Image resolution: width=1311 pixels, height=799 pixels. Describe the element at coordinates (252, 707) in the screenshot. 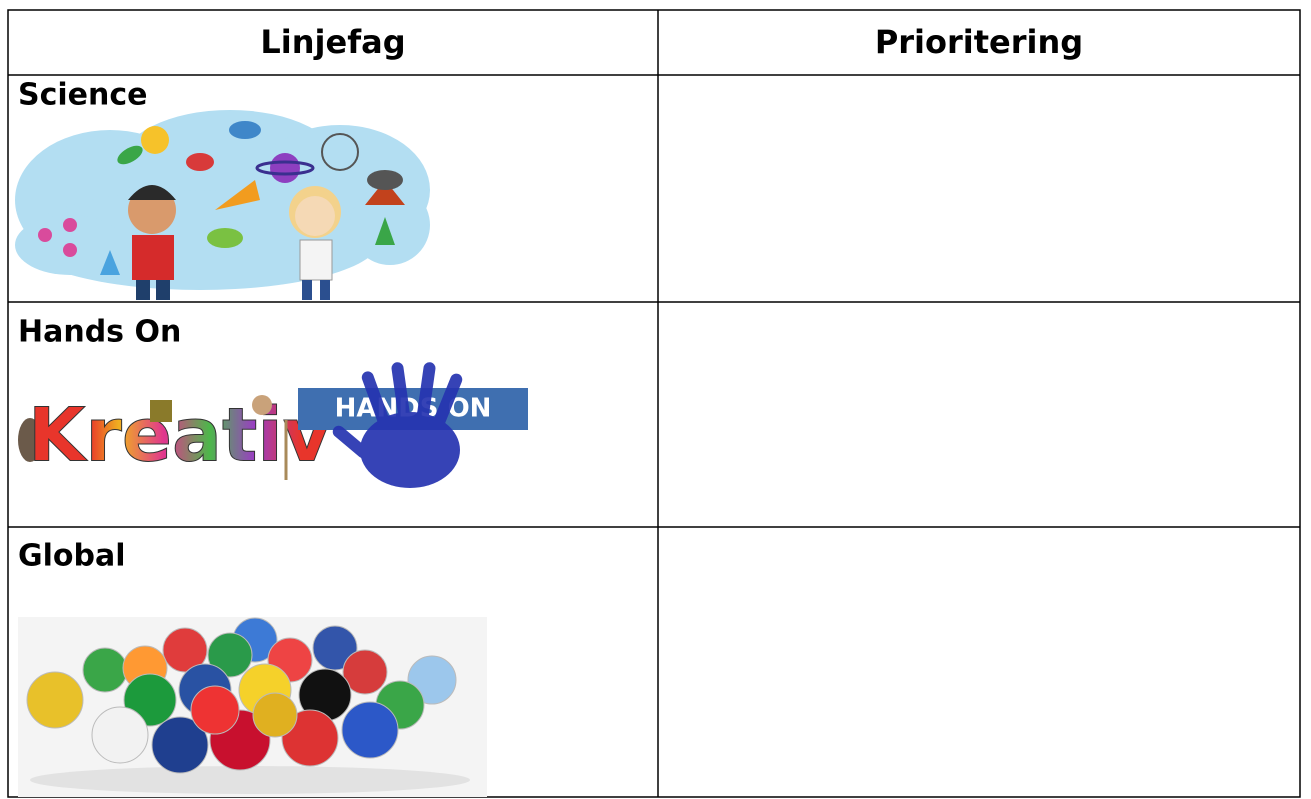

I see `global-illustration` at that location.